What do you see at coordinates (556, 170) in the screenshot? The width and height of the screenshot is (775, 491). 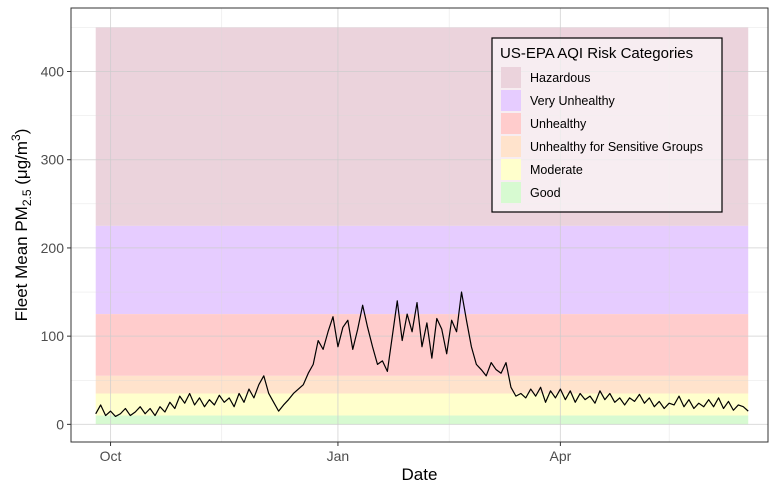 I see `legend-label: Moderate` at bounding box center [556, 170].